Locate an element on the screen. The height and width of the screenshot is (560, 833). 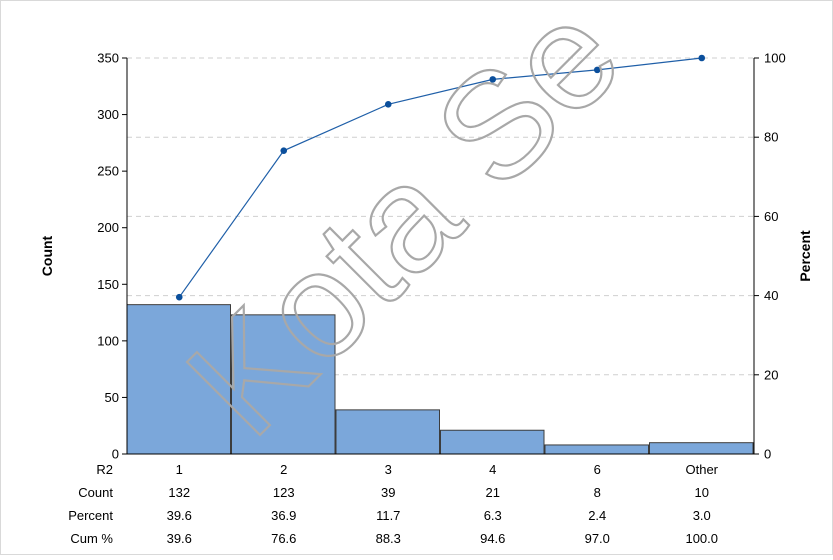
category-label-1: 1 is located at coordinates (179, 469).